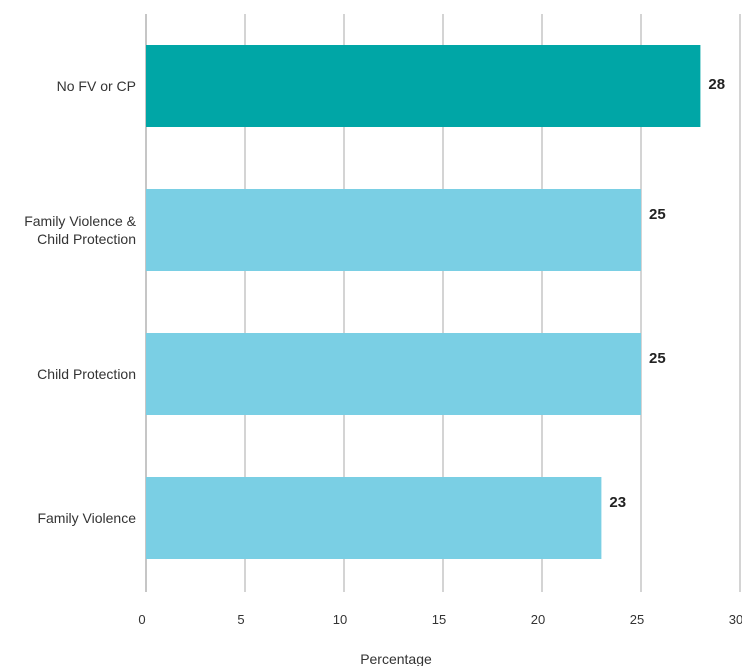  I want to click on data-label: 28, so click(716, 84).